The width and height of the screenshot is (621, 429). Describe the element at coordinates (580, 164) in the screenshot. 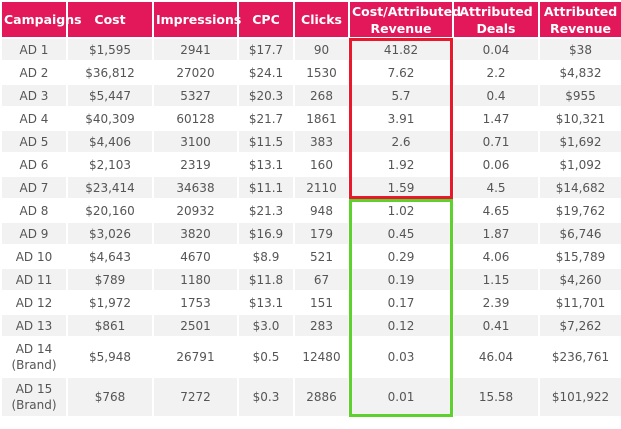

I see `cell-attributed-revenue: $1,092` at that location.